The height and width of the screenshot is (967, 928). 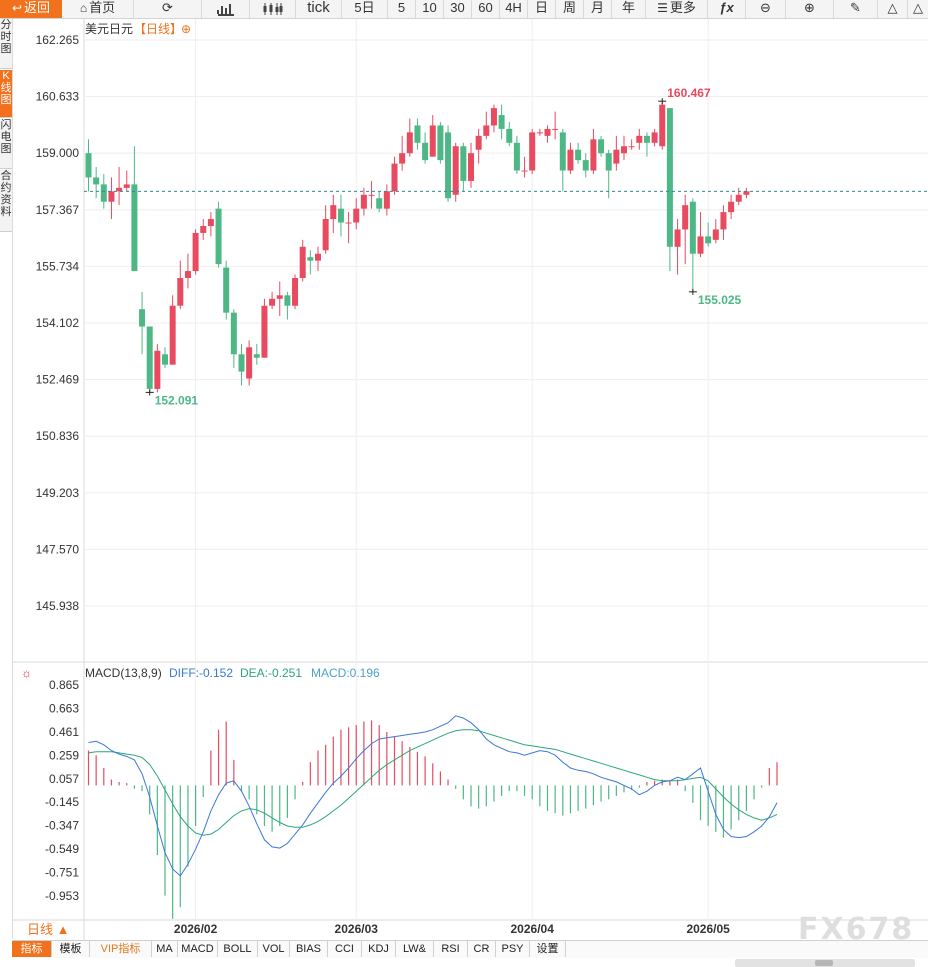 I want to click on period-day: 日, so click(x=542, y=9).